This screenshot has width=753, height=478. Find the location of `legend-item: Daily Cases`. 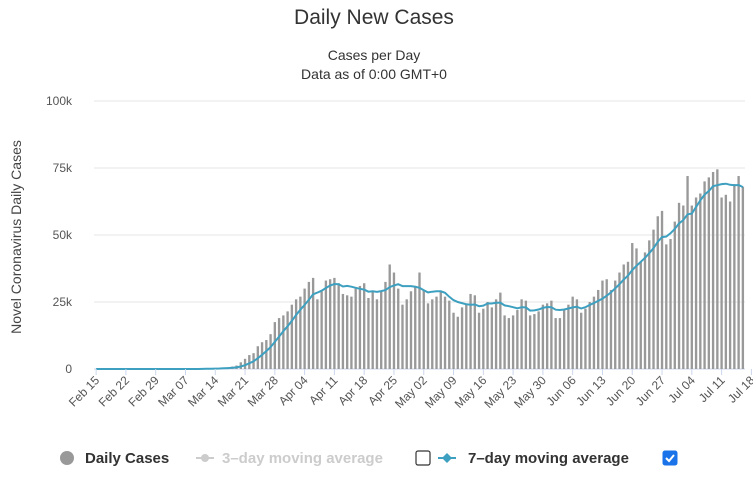

legend-item: Daily Cases is located at coordinates (114, 458).